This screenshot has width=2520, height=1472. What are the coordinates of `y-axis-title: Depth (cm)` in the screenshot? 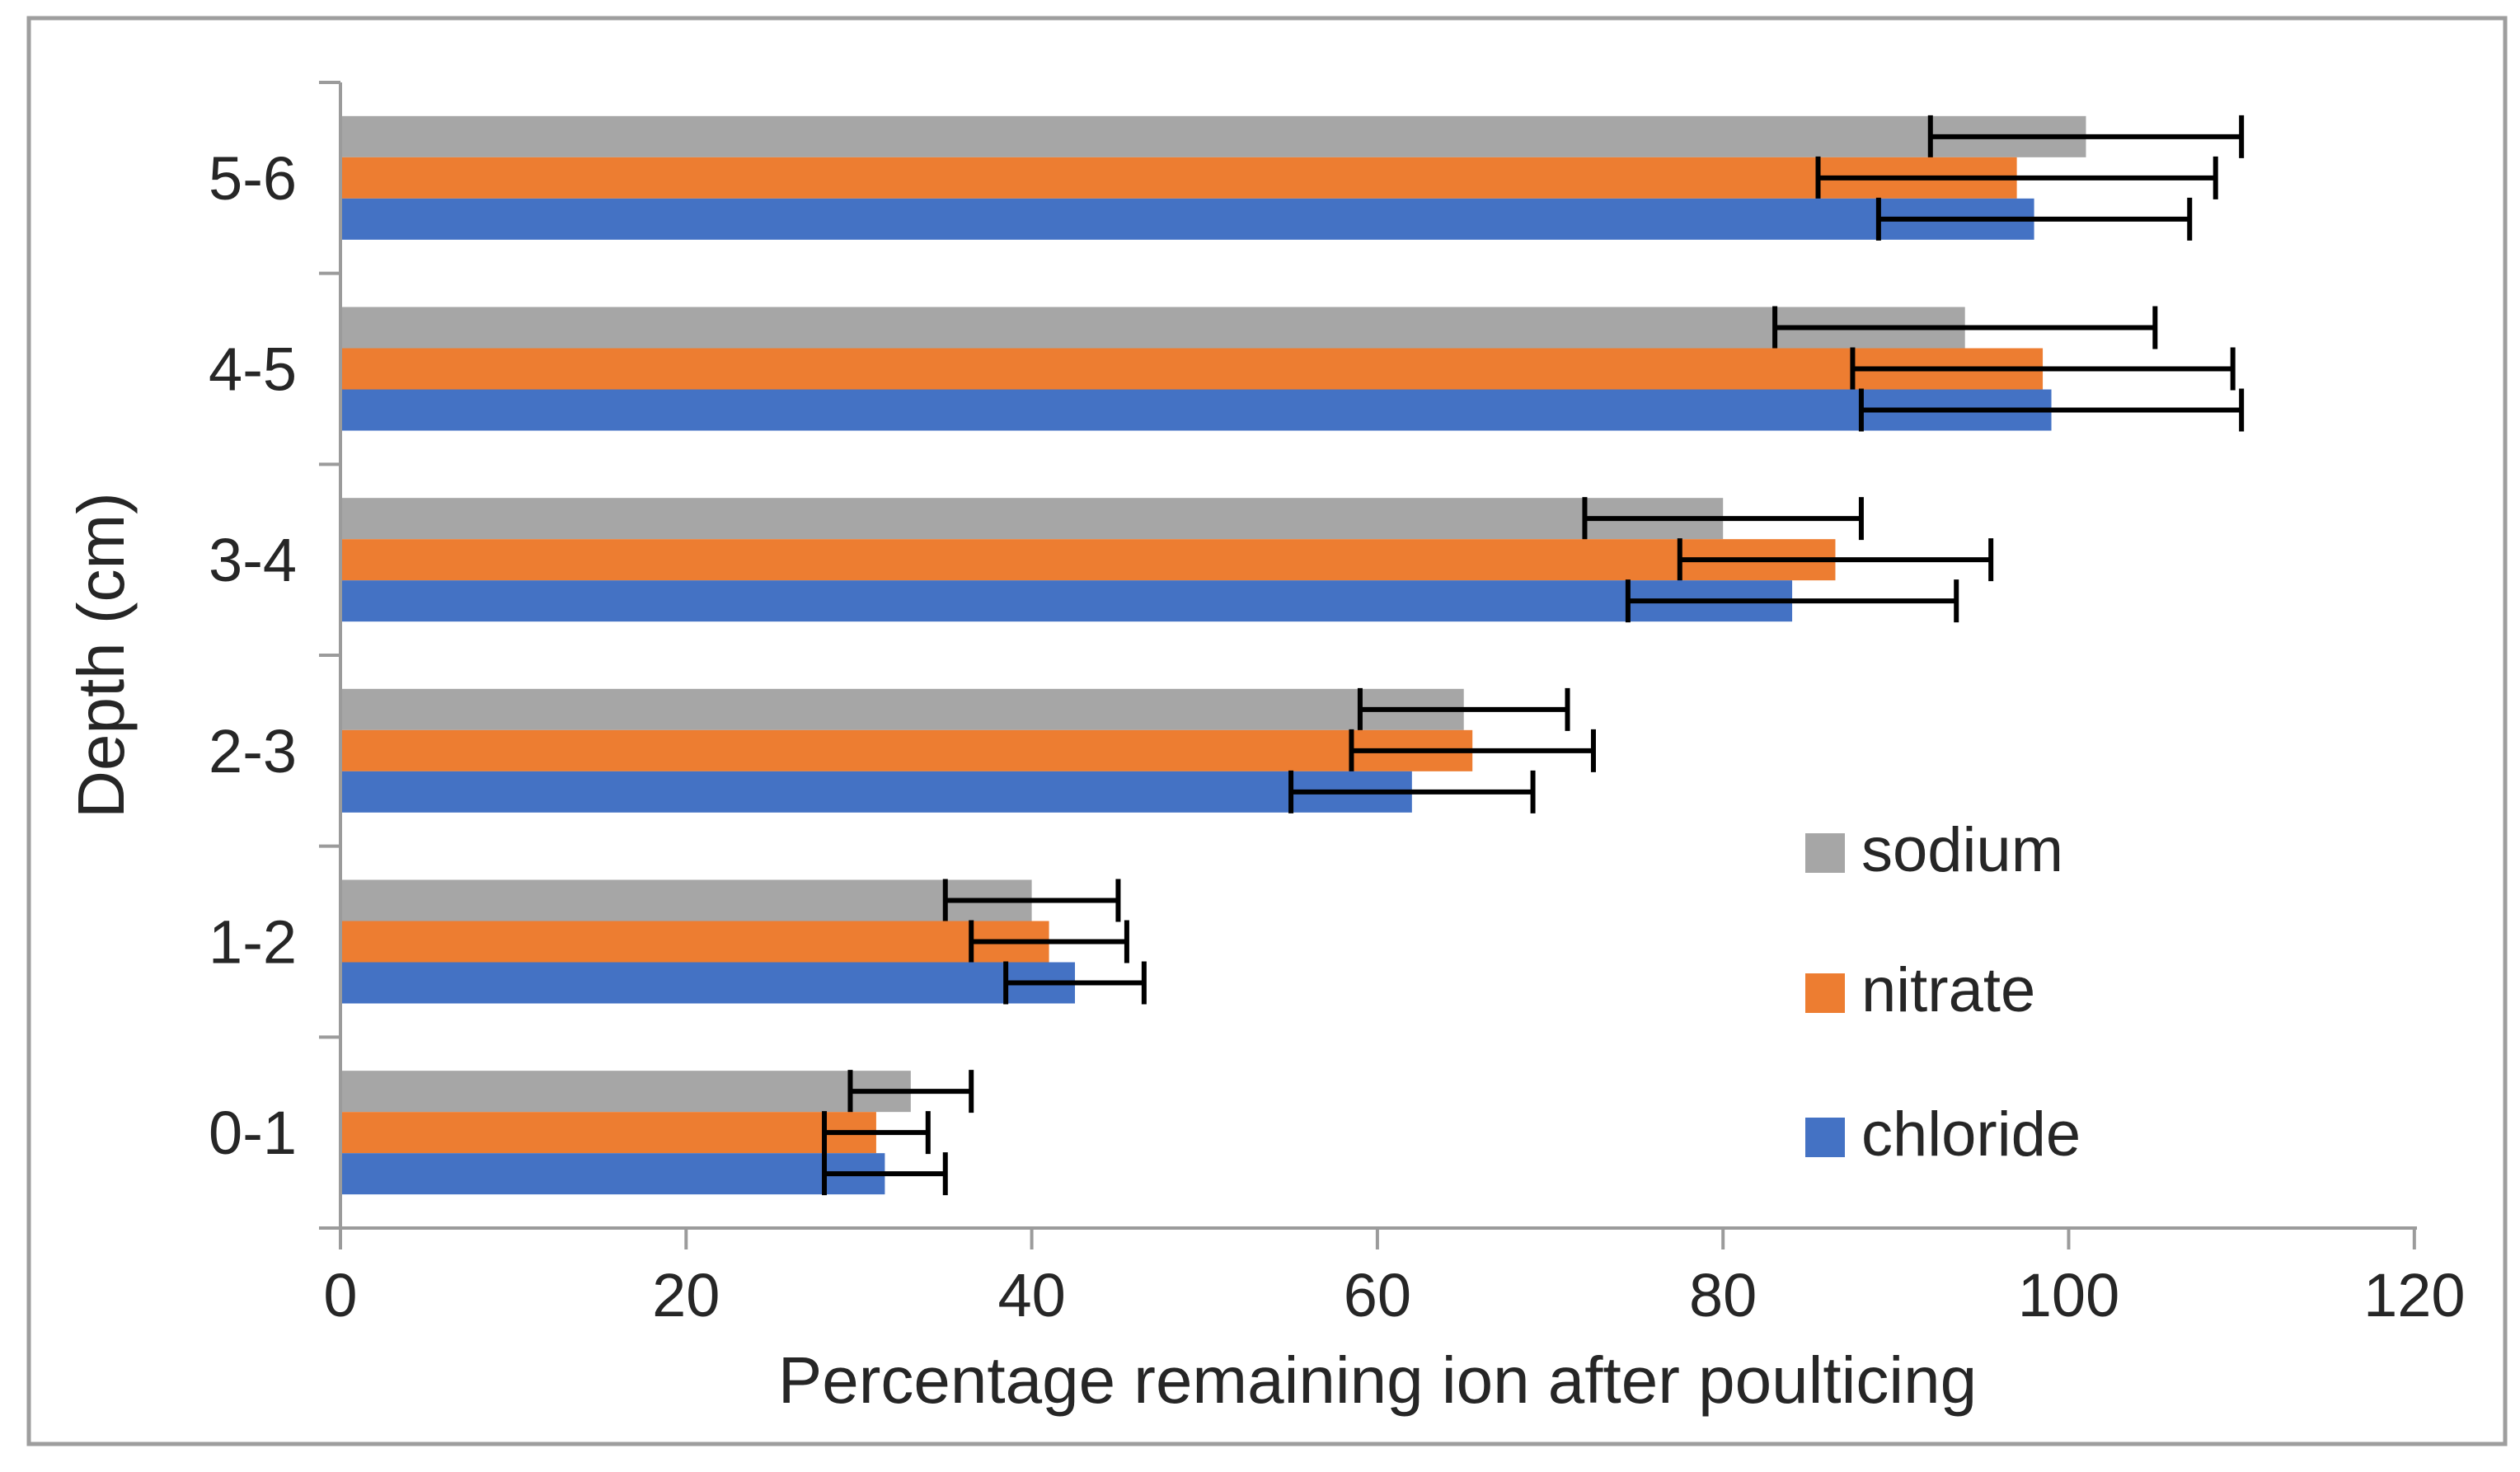 It's located at (101, 655).